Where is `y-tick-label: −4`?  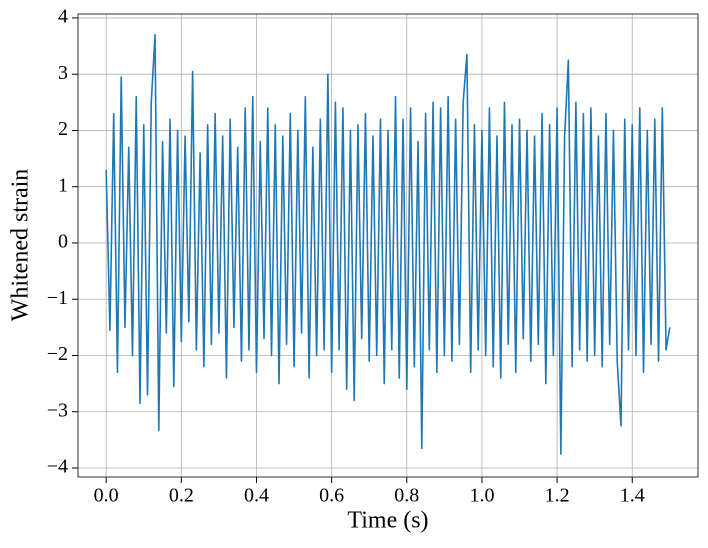 y-tick-label: −4 is located at coordinates (57, 467).